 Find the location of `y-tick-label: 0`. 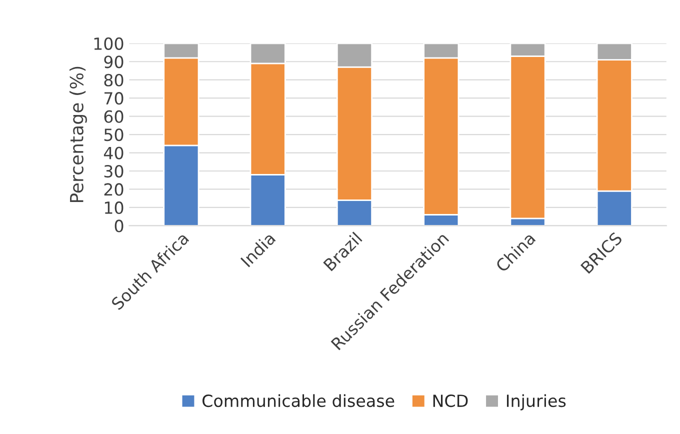

y-tick-label: 0 is located at coordinates (119, 226).